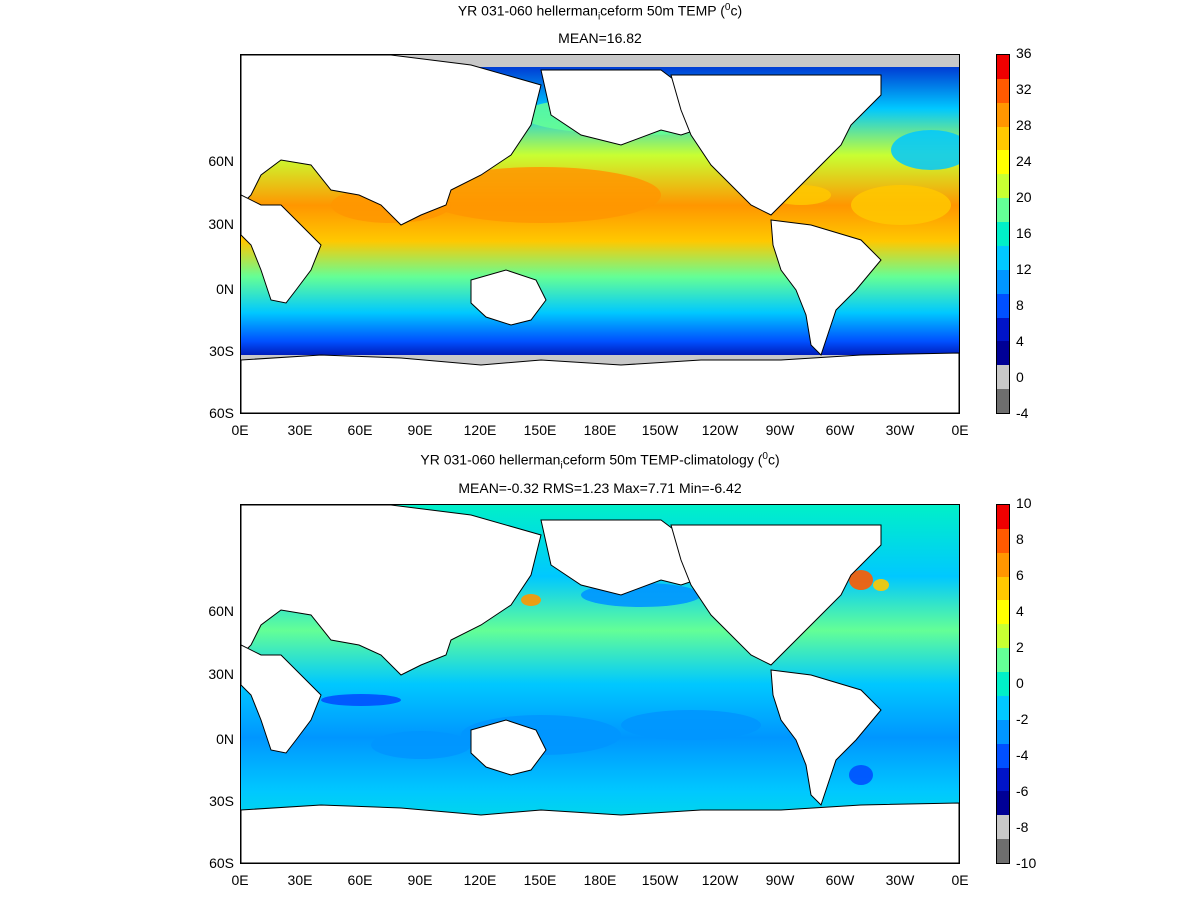  What do you see at coordinates (660, 430) in the screenshot?
I see `x-tick-label: 150W` at bounding box center [660, 430].